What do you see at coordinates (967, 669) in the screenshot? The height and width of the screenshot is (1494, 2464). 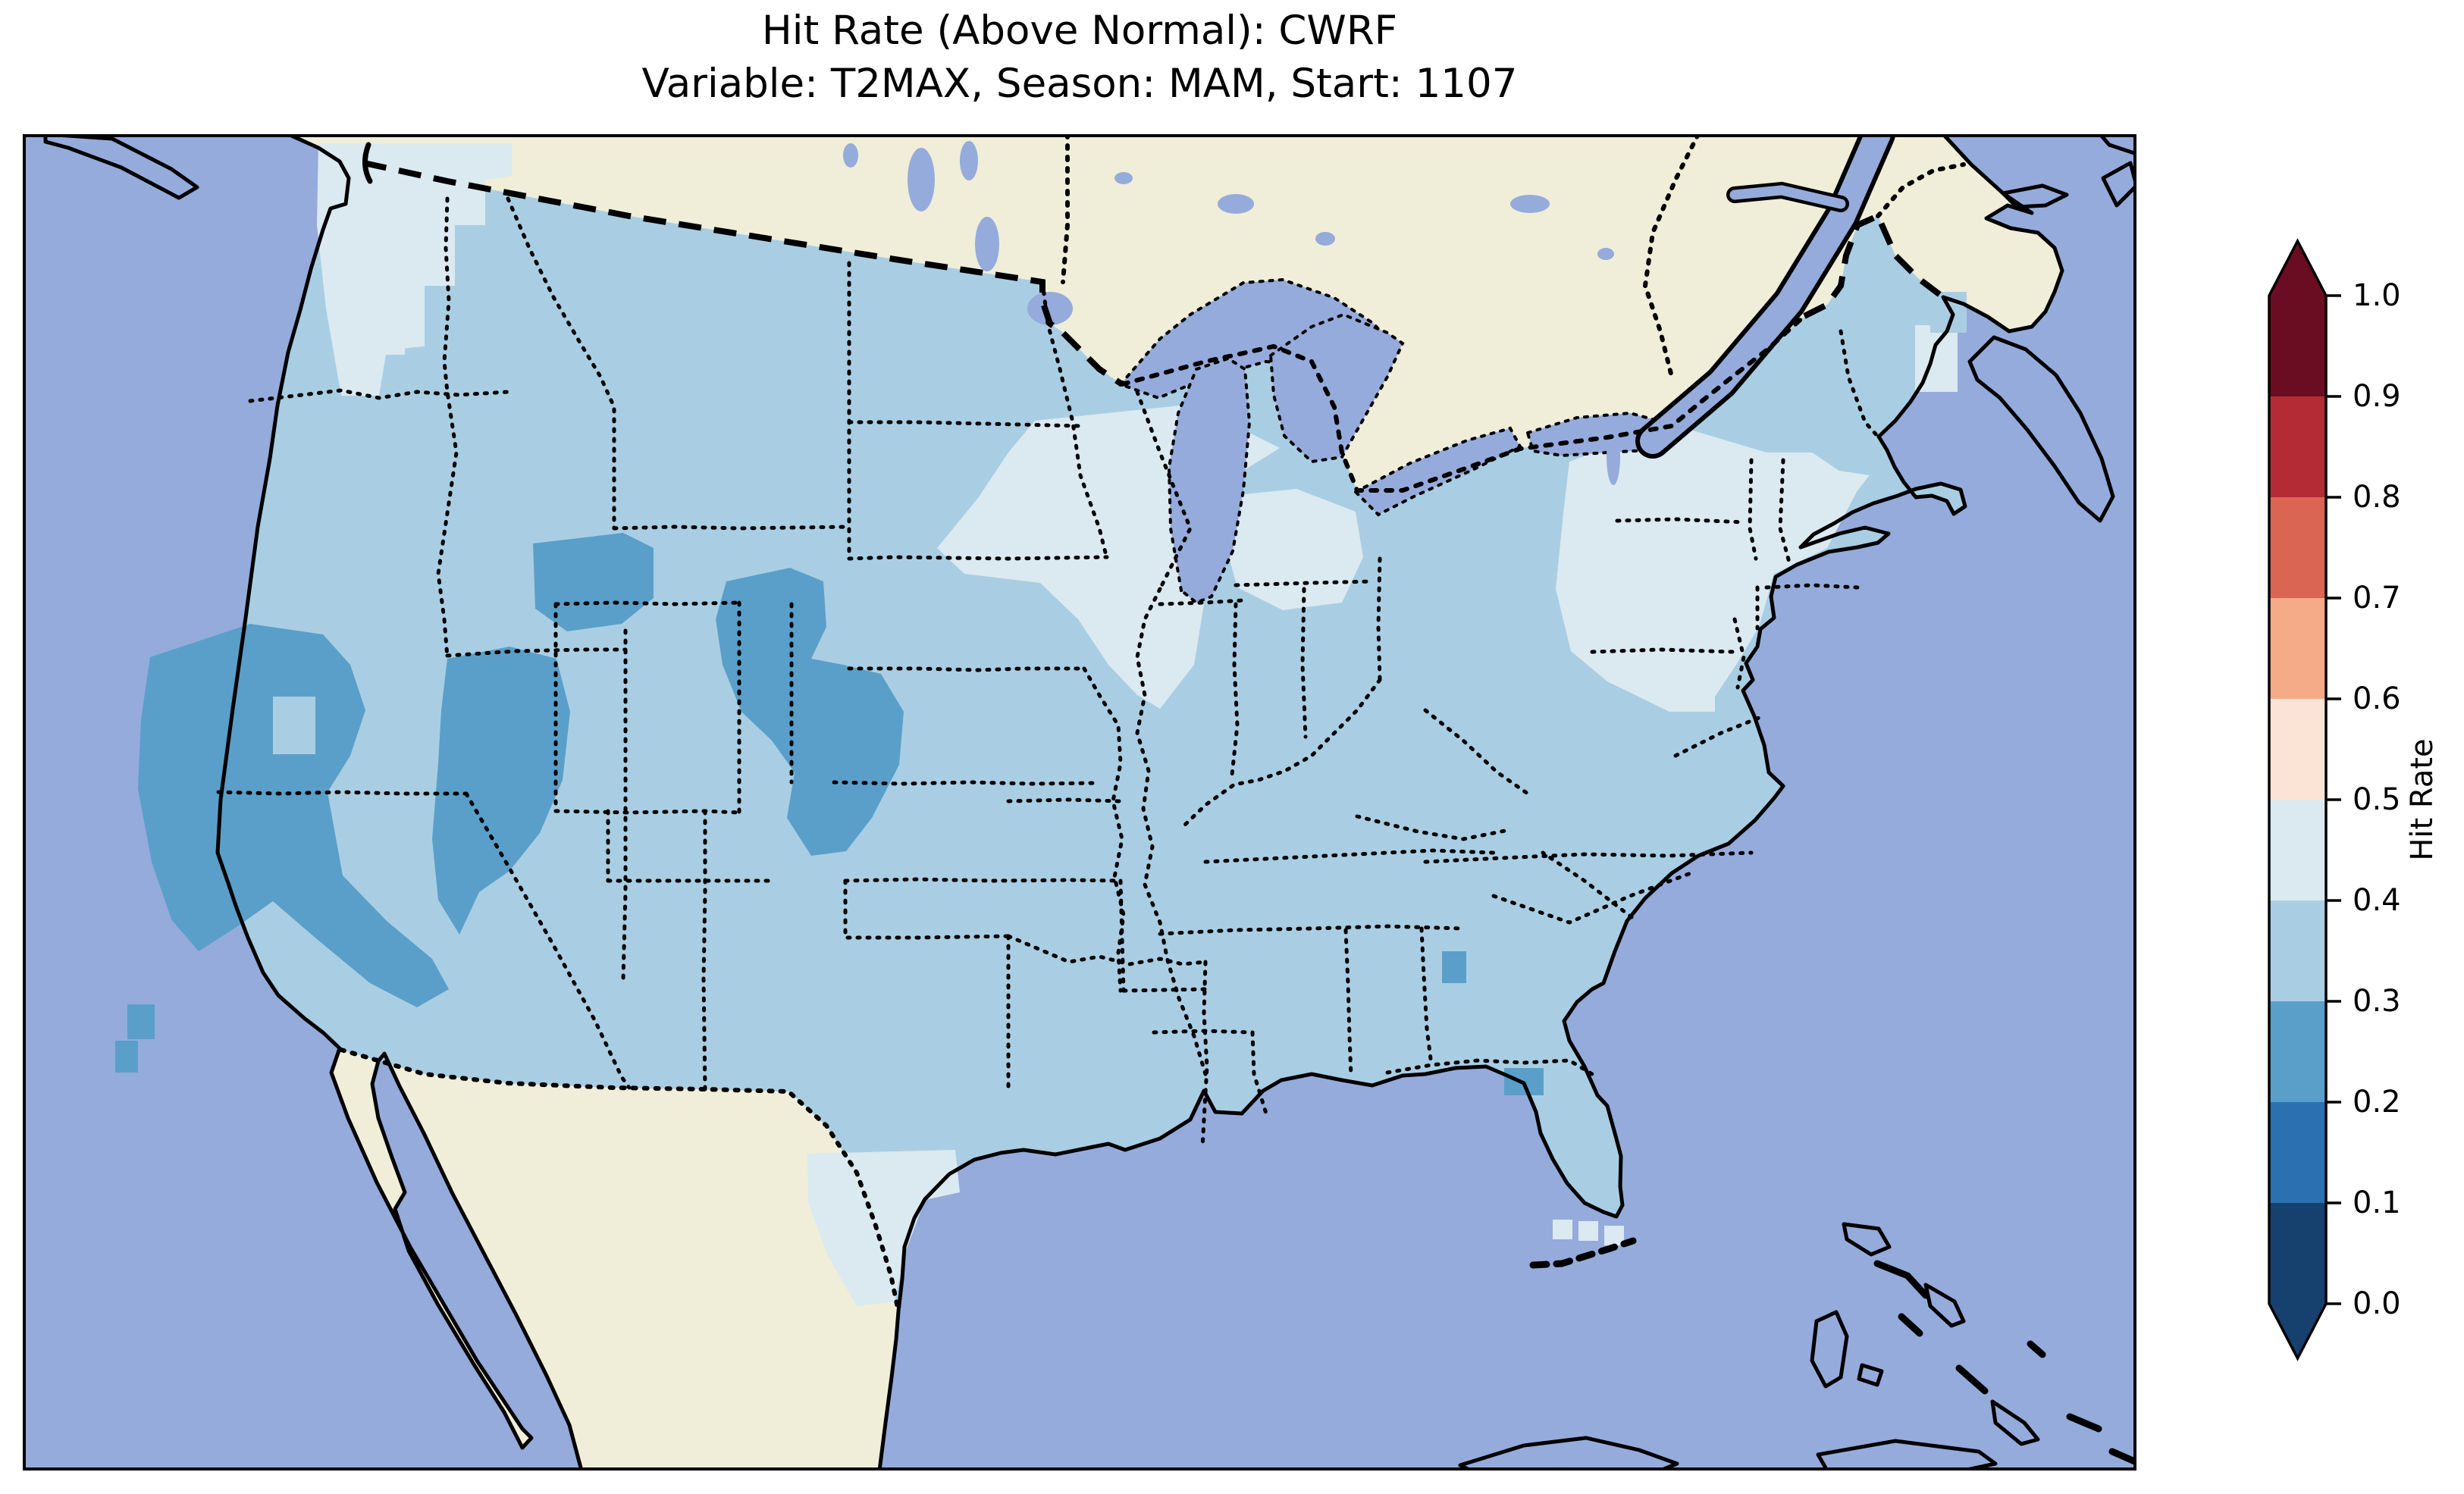 I see `state-border-sd-ne` at bounding box center [967, 669].